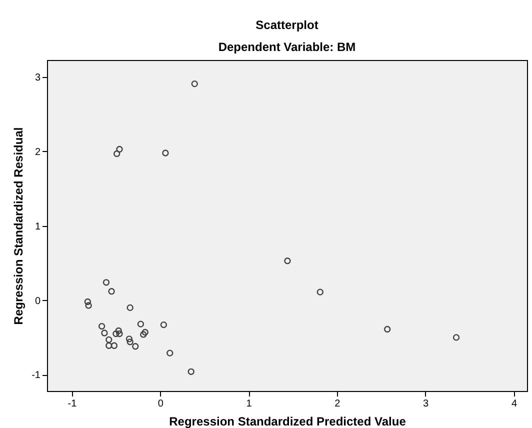 This screenshot has height=428, width=532. I want to click on y-tick-label: 2, so click(37, 152).